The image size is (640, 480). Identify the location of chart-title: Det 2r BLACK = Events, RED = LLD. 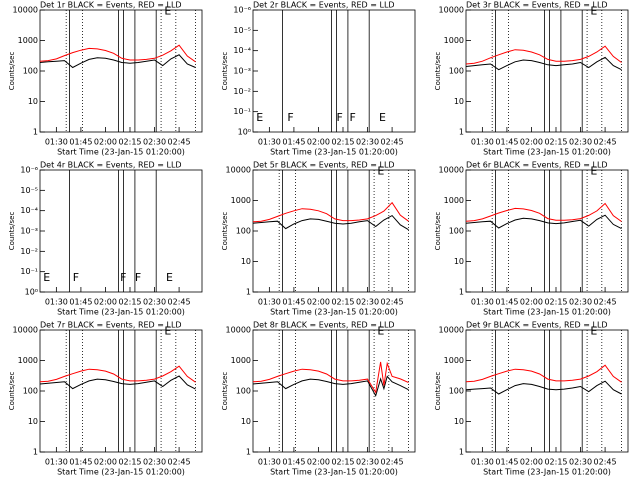
(324, 5).